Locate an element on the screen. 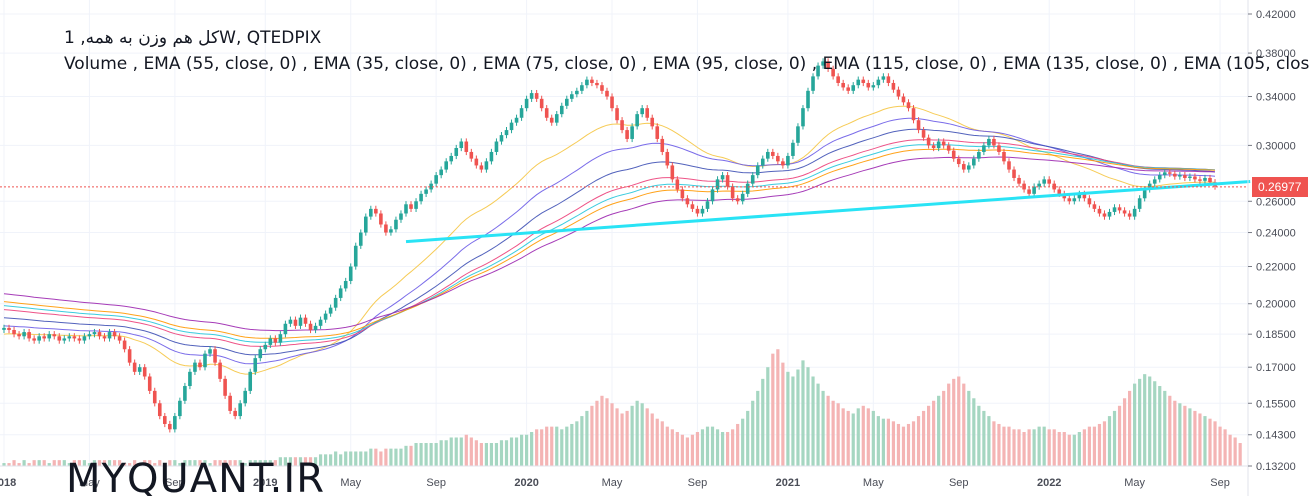  x-tick-label: May is located at coordinates (350, 483).